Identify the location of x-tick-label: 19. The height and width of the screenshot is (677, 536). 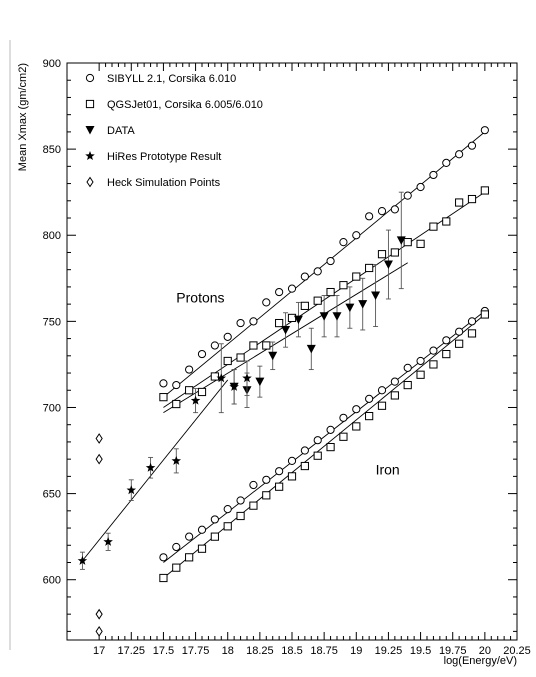
(356, 651).